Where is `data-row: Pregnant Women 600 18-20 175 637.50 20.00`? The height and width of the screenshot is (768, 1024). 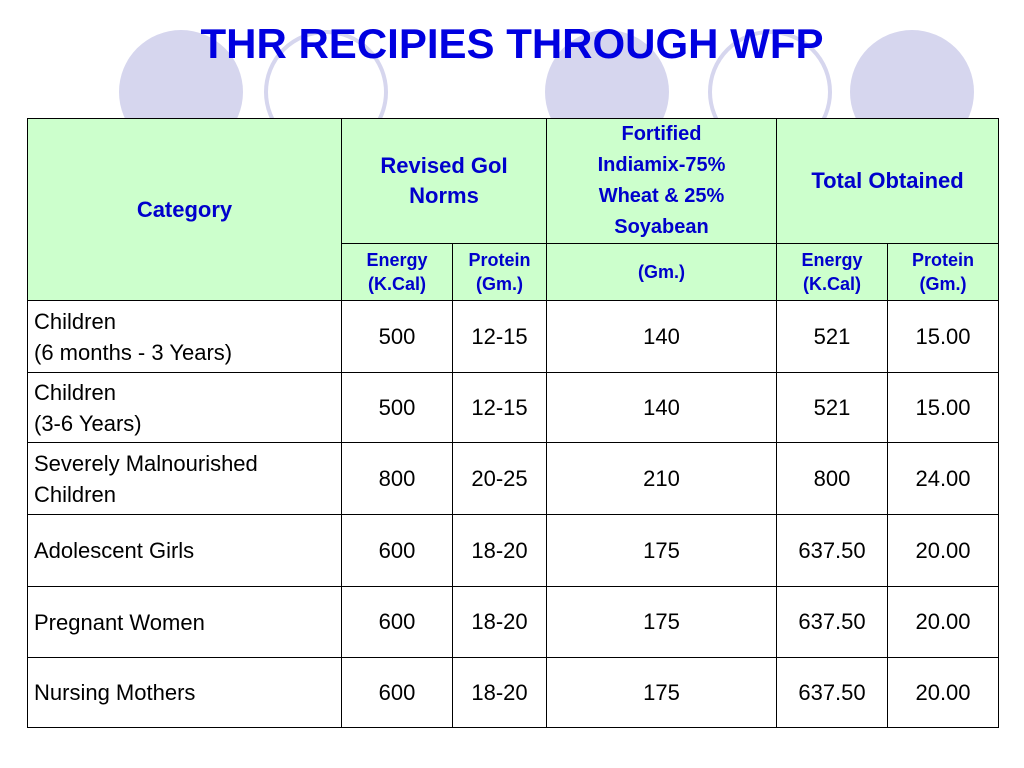 data-row: Pregnant Women 600 18-20 175 637.50 20.00 is located at coordinates (513, 622).